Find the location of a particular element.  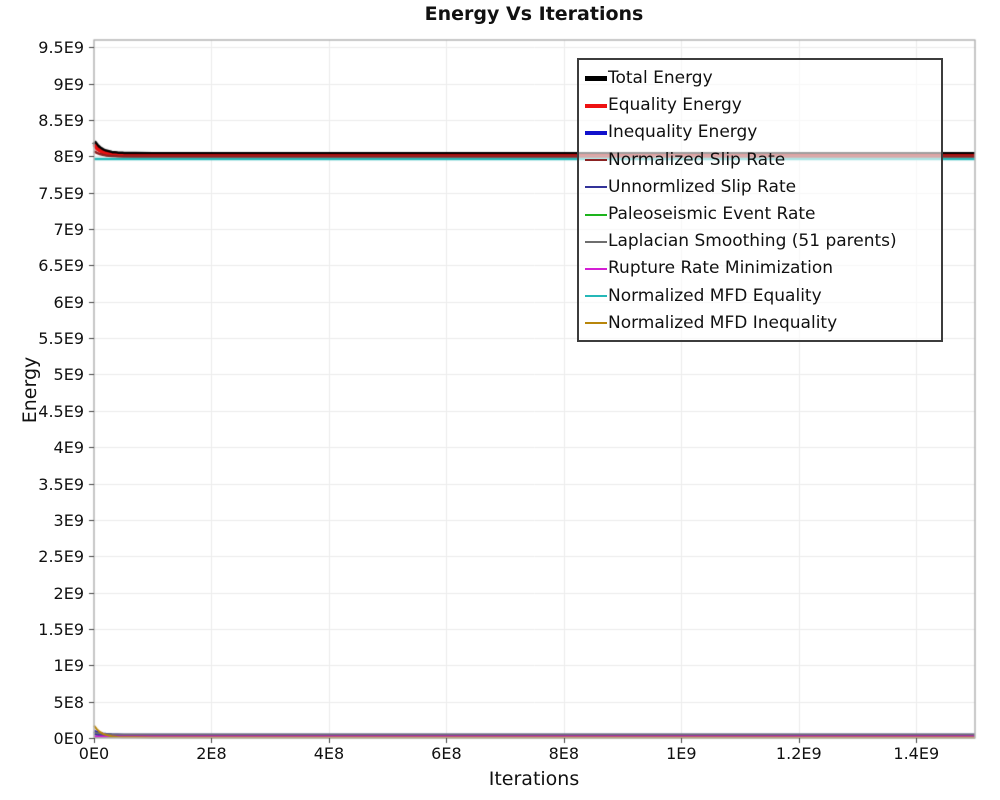

legend-item: Laplacian Smoothing (51 parents) is located at coordinates (763, 241).